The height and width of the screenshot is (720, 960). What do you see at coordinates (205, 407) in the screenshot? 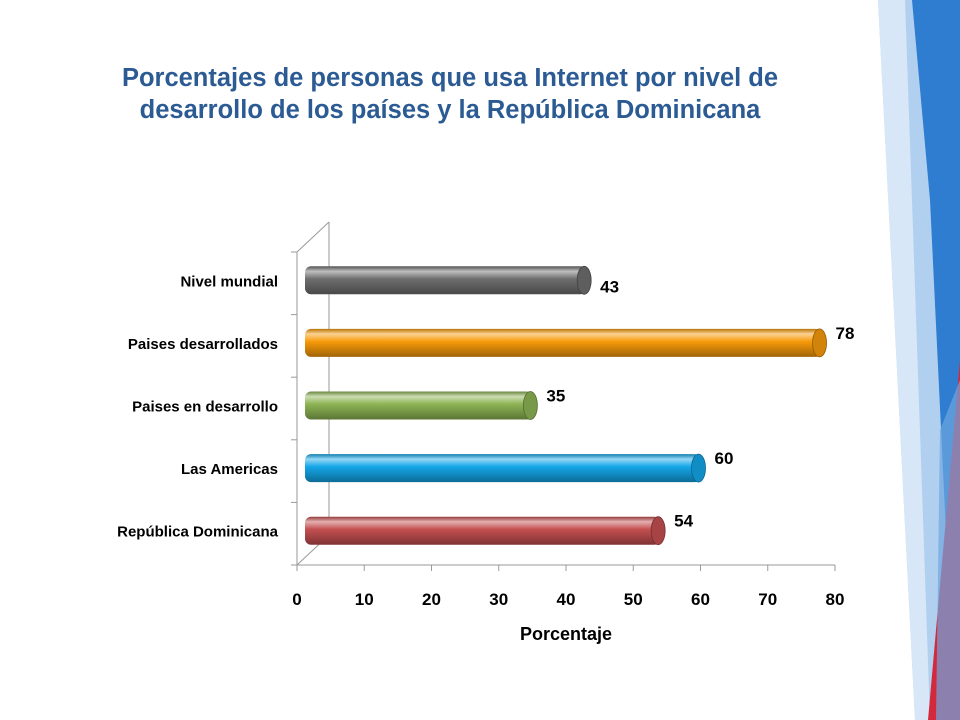
I see `category-label: Paises en desarrollo` at bounding box center [205, 407].